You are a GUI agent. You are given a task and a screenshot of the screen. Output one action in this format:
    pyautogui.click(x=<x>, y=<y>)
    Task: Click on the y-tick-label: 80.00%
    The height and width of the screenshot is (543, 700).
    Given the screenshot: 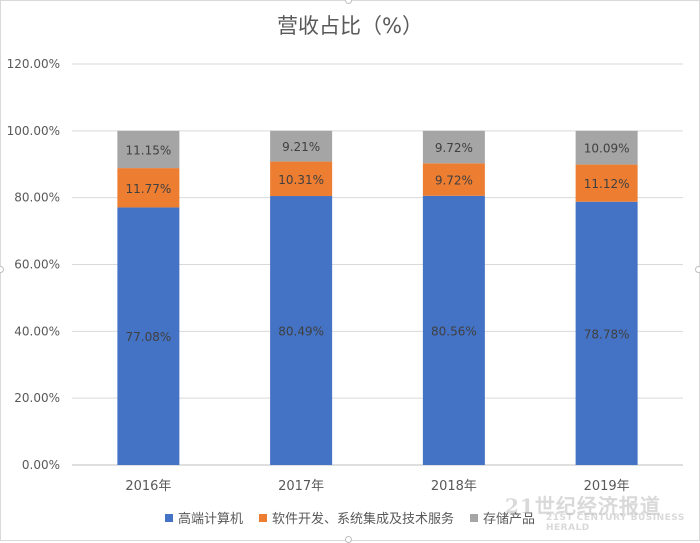 What is the action you would take?
    pyautogui.click(x=37, y=198)
    